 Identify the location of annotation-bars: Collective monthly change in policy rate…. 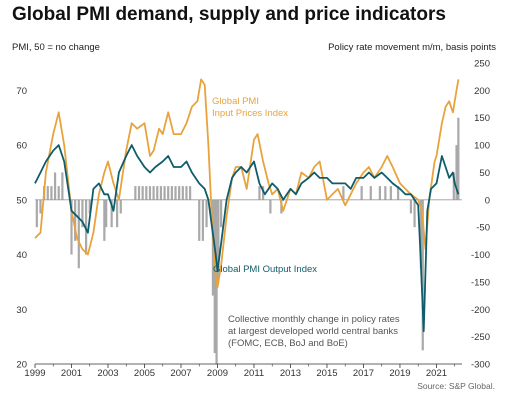
(314, 319).